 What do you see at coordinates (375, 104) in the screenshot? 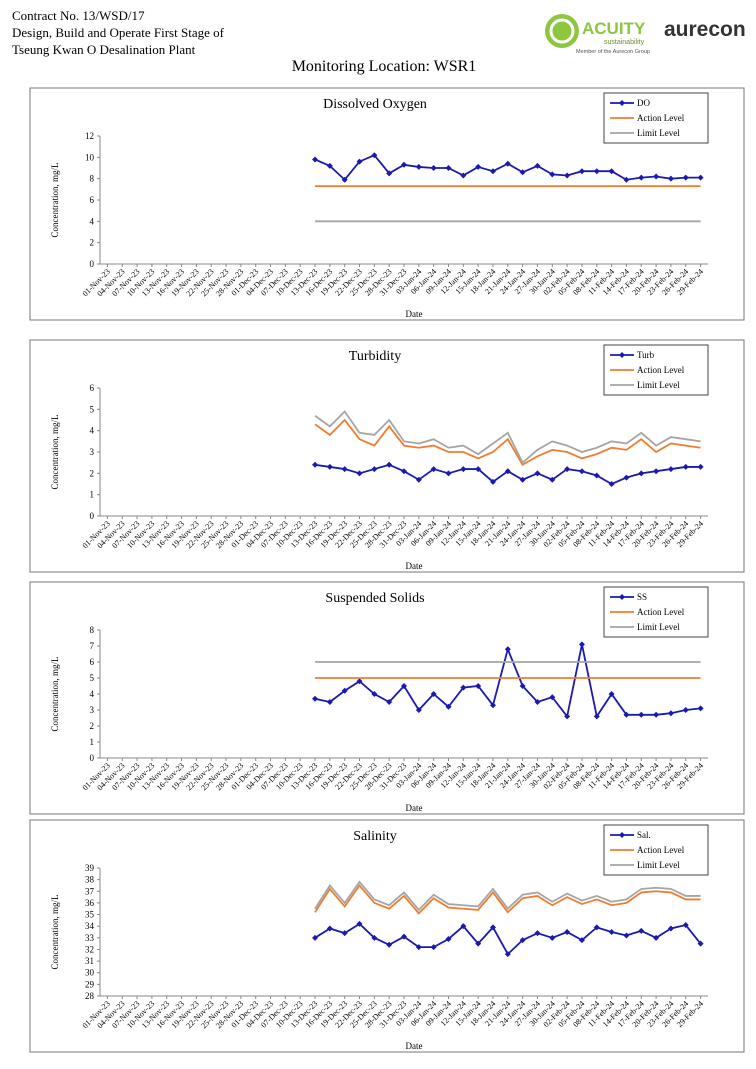
I see `chart-title: Dissolved Oxygen` at bounding box center [375, 104].